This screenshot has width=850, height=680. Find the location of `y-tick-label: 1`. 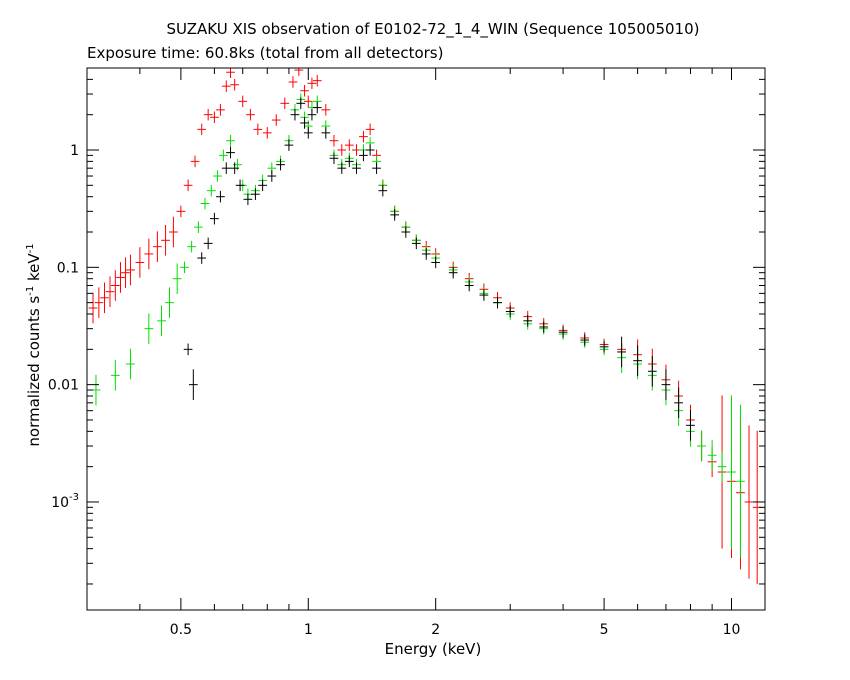

y-tick-label: 1 is located at coordinates (74, 151).